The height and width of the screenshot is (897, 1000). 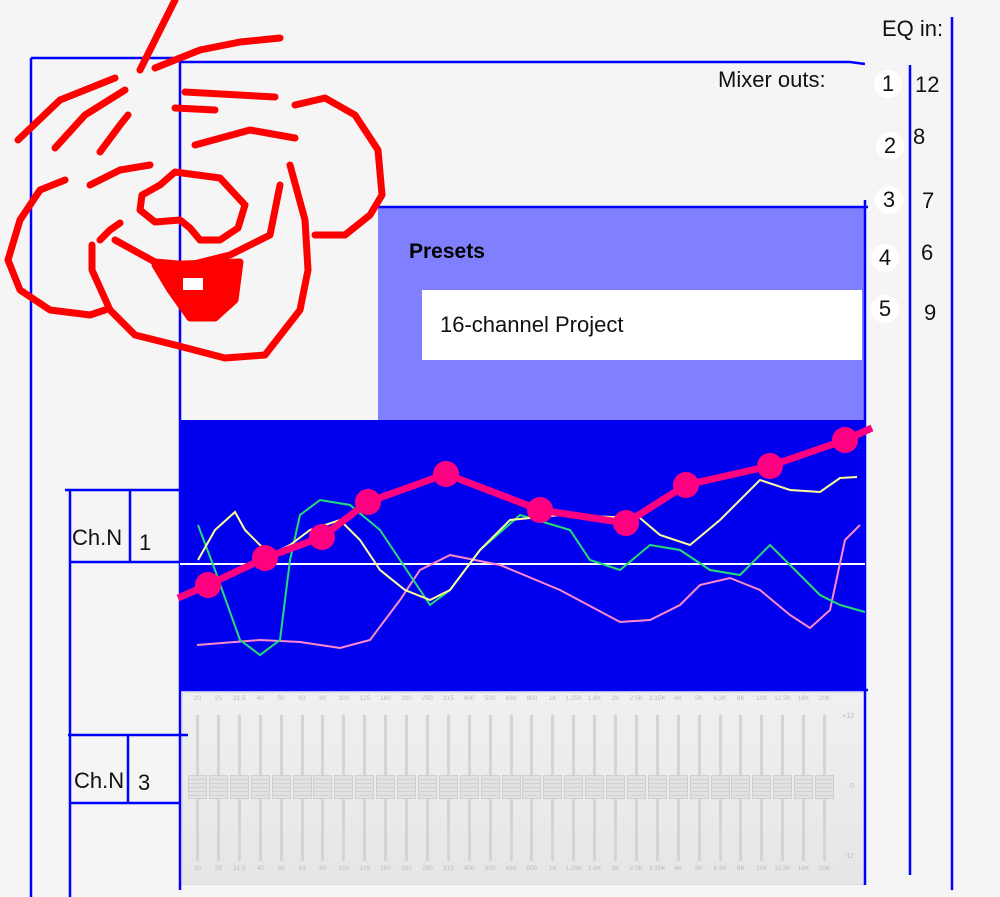 What do you see at coordinates (281, 698) in the screenshot?
I see `band-label-top: 50` at bounding box center [281, 698].